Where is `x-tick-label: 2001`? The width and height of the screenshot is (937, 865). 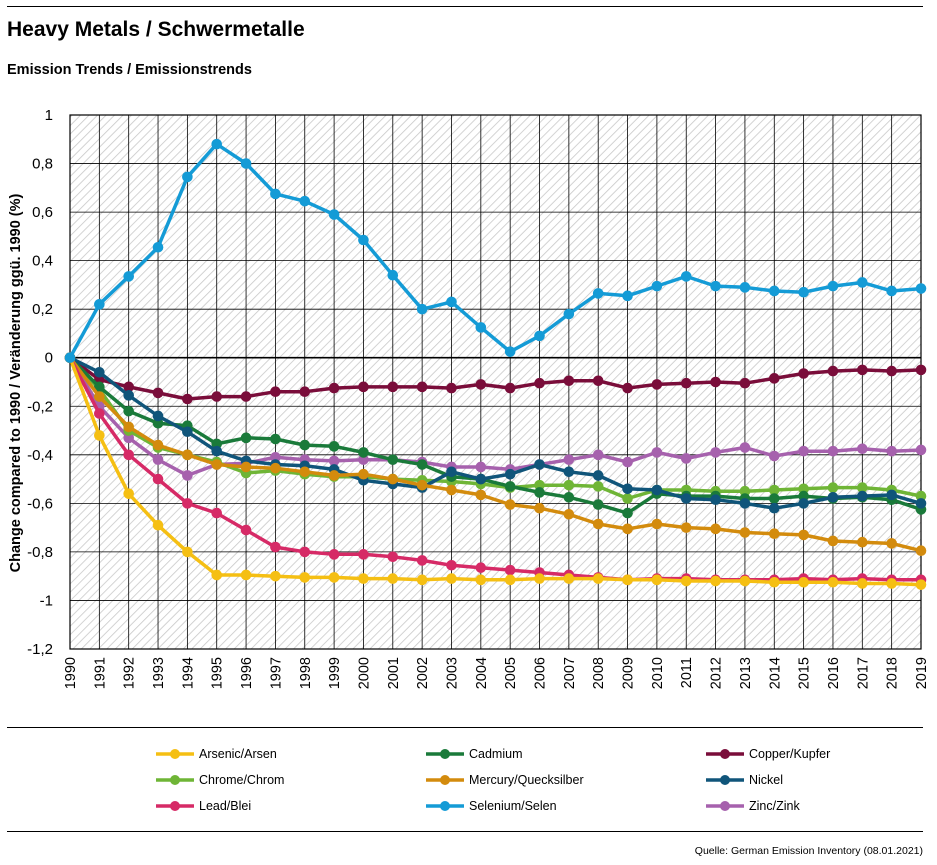 x-tick-label: 2001 is located at coordinates (394, 673).